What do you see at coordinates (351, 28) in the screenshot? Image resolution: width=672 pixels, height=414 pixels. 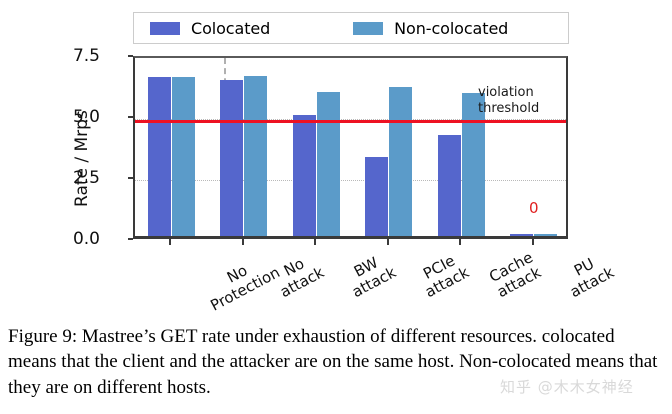 I see `chart-legend: Colocated Non-colocated` at bounding box center [351, 28].